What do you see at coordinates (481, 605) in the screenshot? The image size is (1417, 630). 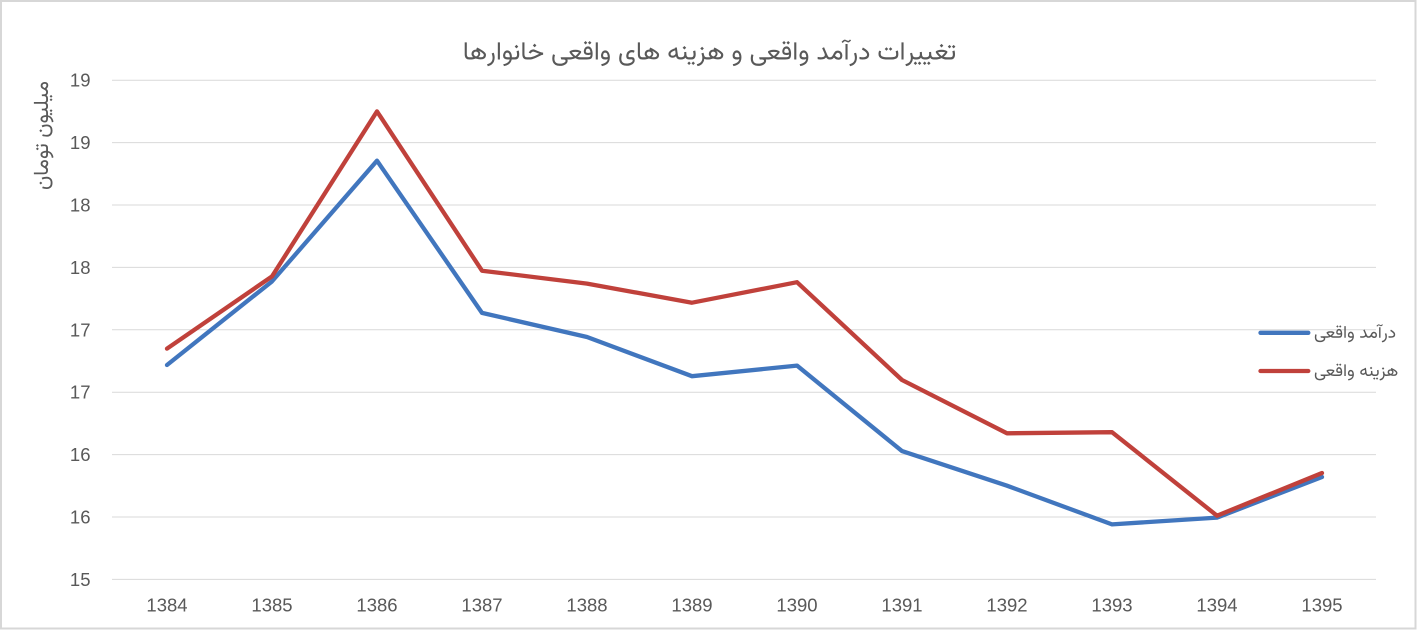 I see `svg-text: 1387` at bounding box center [481, 605].